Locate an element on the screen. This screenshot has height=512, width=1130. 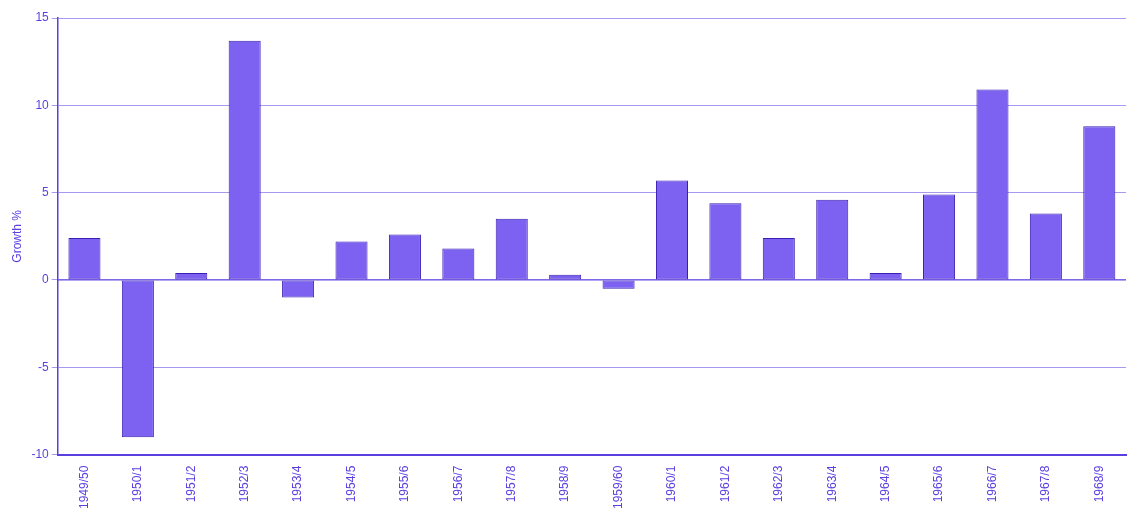
x-tick-label: 1961/2 is located at coordinates (724, 484).